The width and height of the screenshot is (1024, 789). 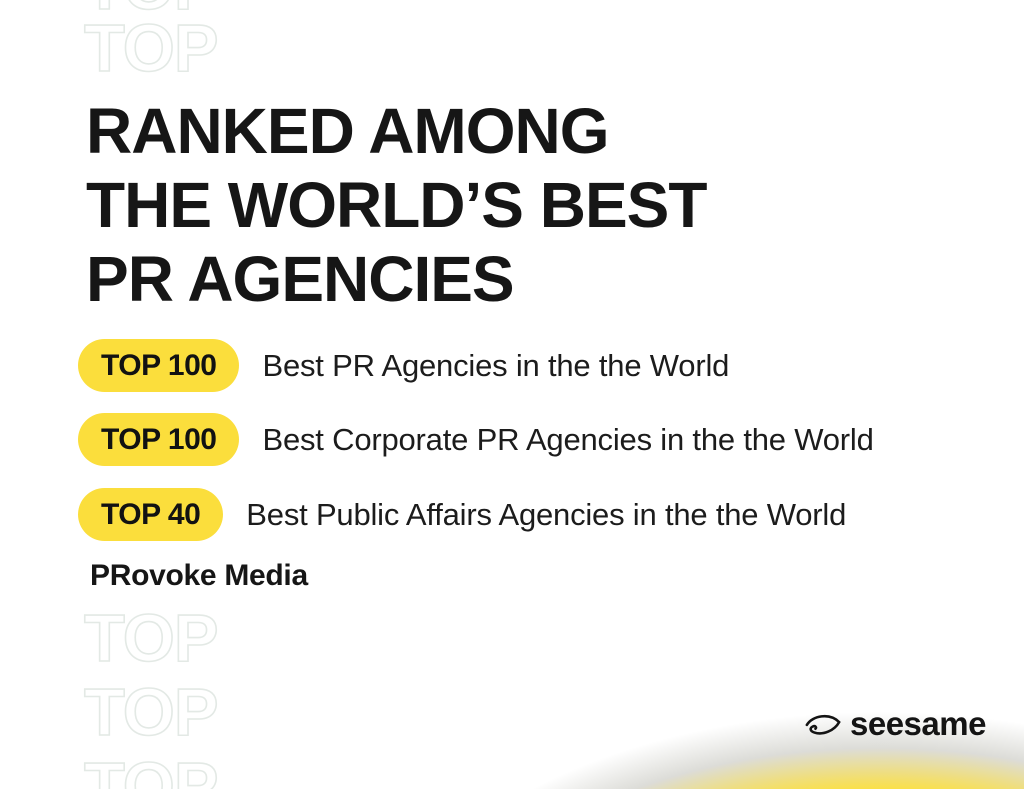 What do you see at coordinates (199, 575) in the screenshot?
I see `source-attribution: PRovoke Media` at bounding box center [199, 575].